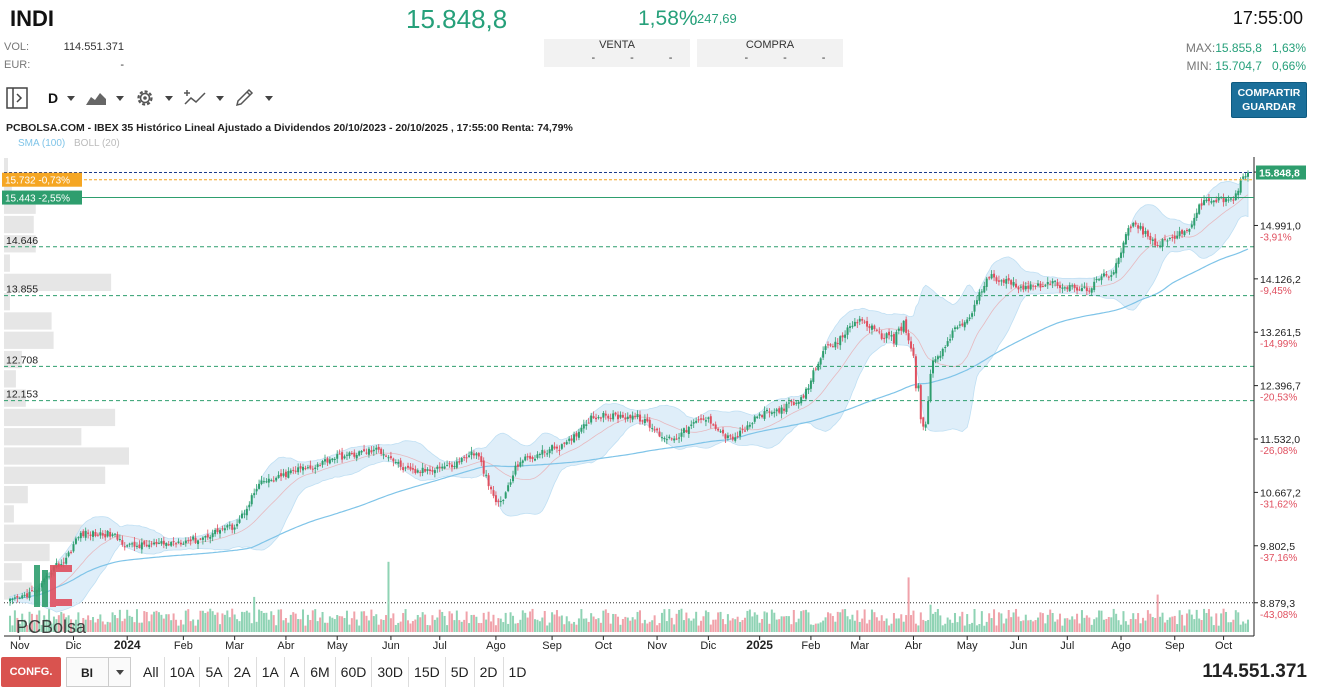  Describe the element at coordinates (271, 672) in the screenshot. I see `period-1a: 1A` at that location.